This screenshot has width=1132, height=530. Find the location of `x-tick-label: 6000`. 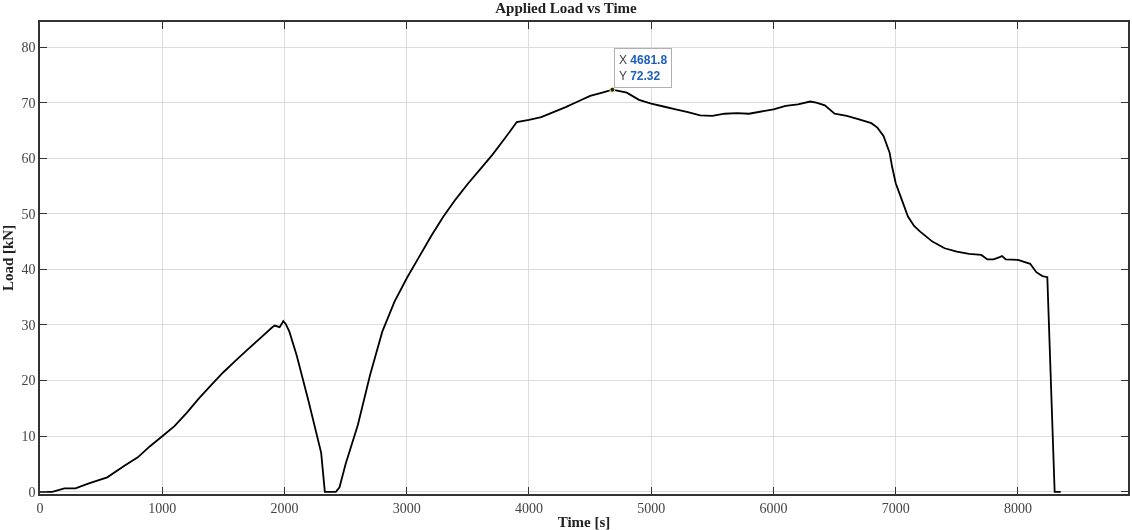

x-tick-label: 6000 is located at coordinates (773, 508).